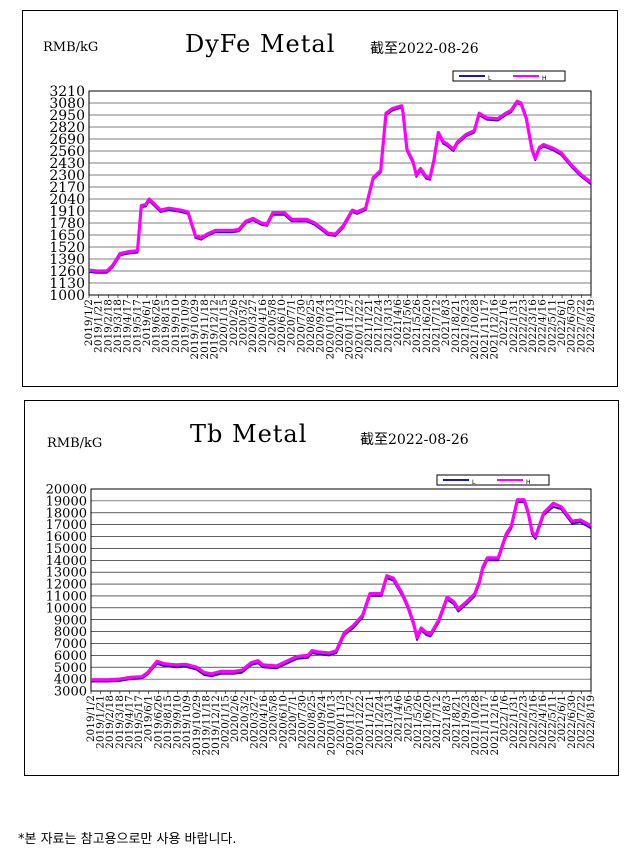 The height and width of the screenshot is (859, 636). I want to click on x-tick-label: 2021/7/12, so click(437, 722).